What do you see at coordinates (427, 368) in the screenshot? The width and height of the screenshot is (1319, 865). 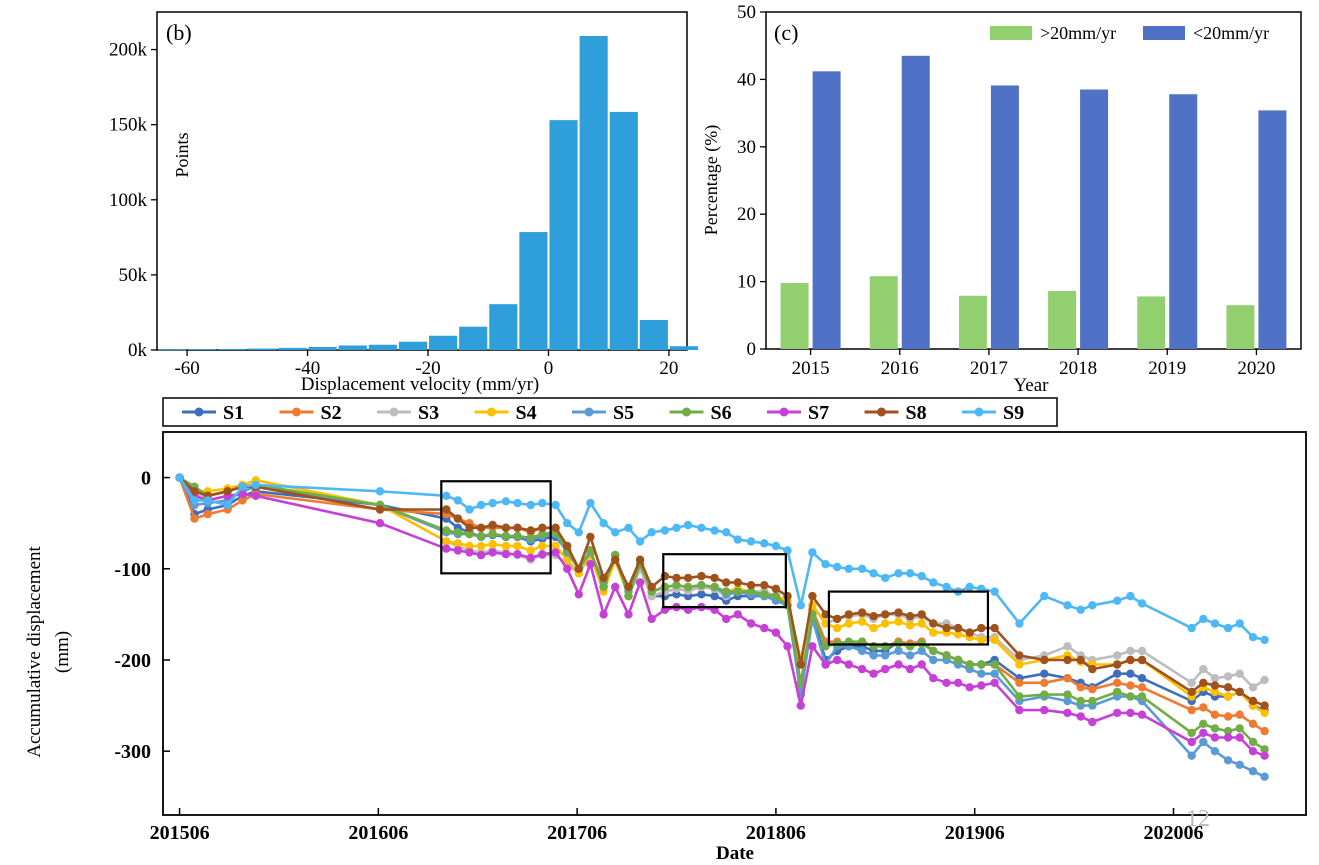 I see `histogram-x-tick-label: -20` at bounding box center [427, 368].